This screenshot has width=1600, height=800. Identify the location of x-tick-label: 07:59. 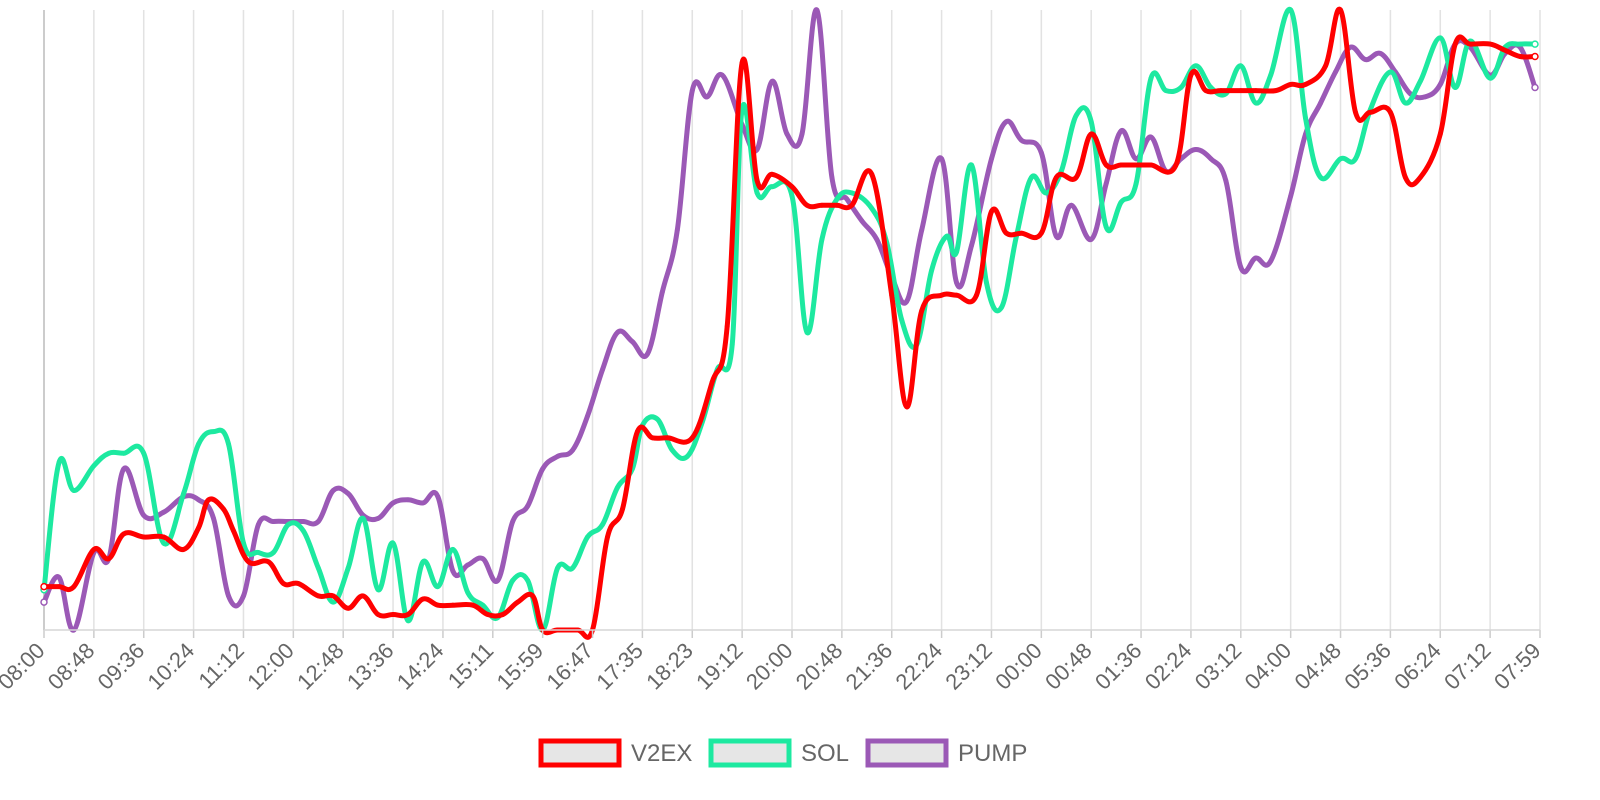
(1517, 666).